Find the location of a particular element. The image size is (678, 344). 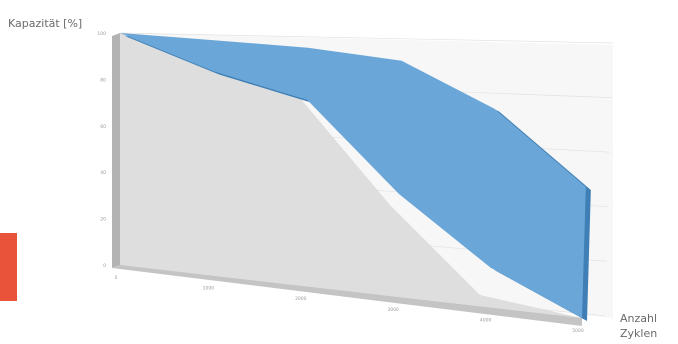

y-tick-label: 40 is located at coordinates (103, 173).